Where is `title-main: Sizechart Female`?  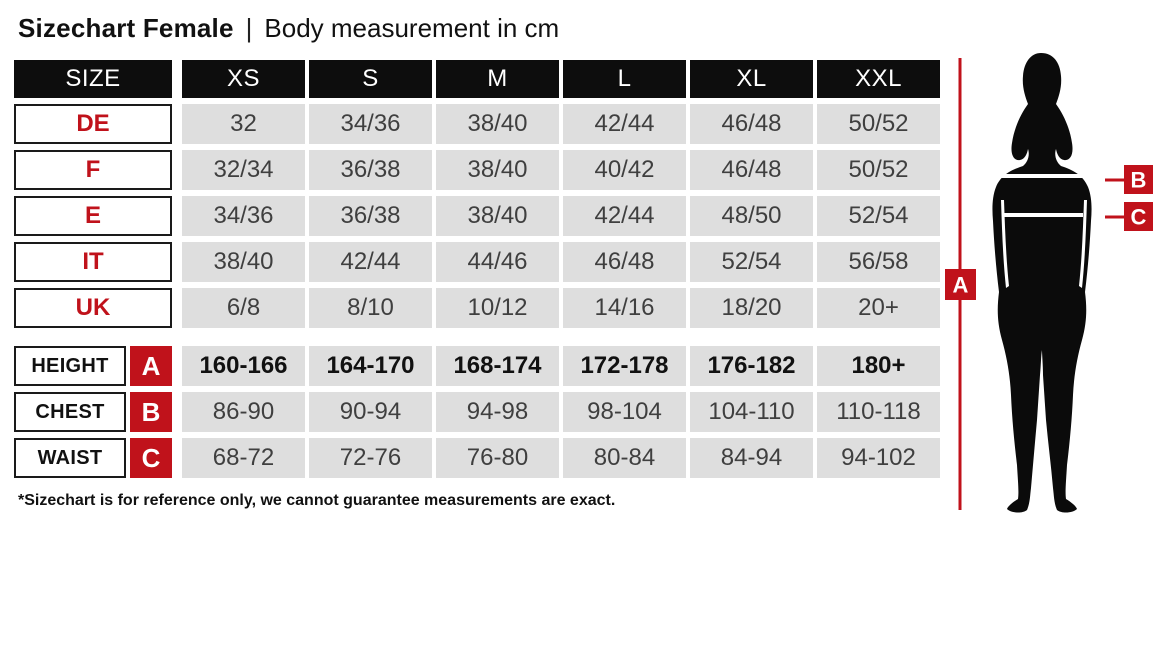
title-main: Sizechart Female is located at coordinates (126, 28).